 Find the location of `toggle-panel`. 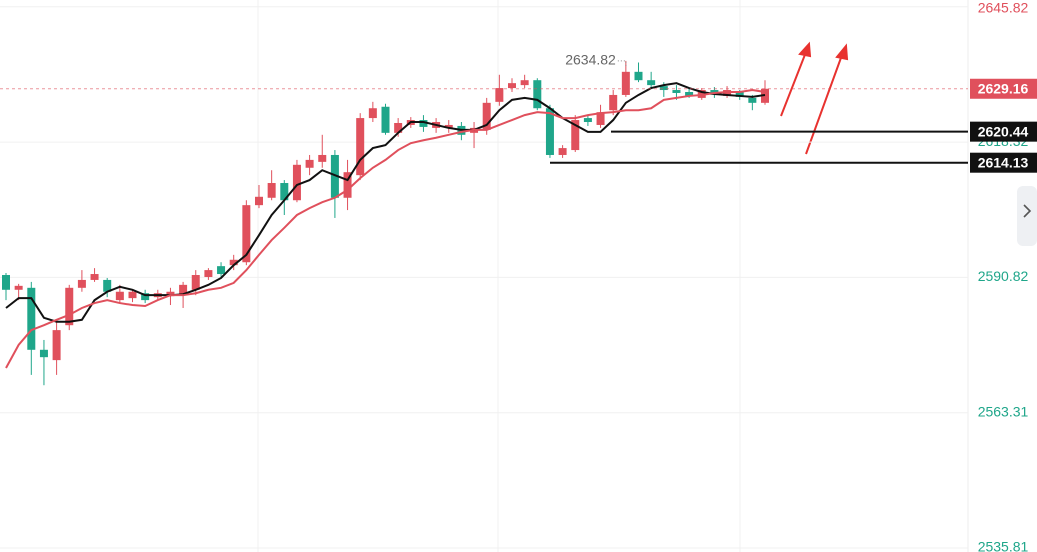

toggle-panel is located at coordinates (1027, 216).